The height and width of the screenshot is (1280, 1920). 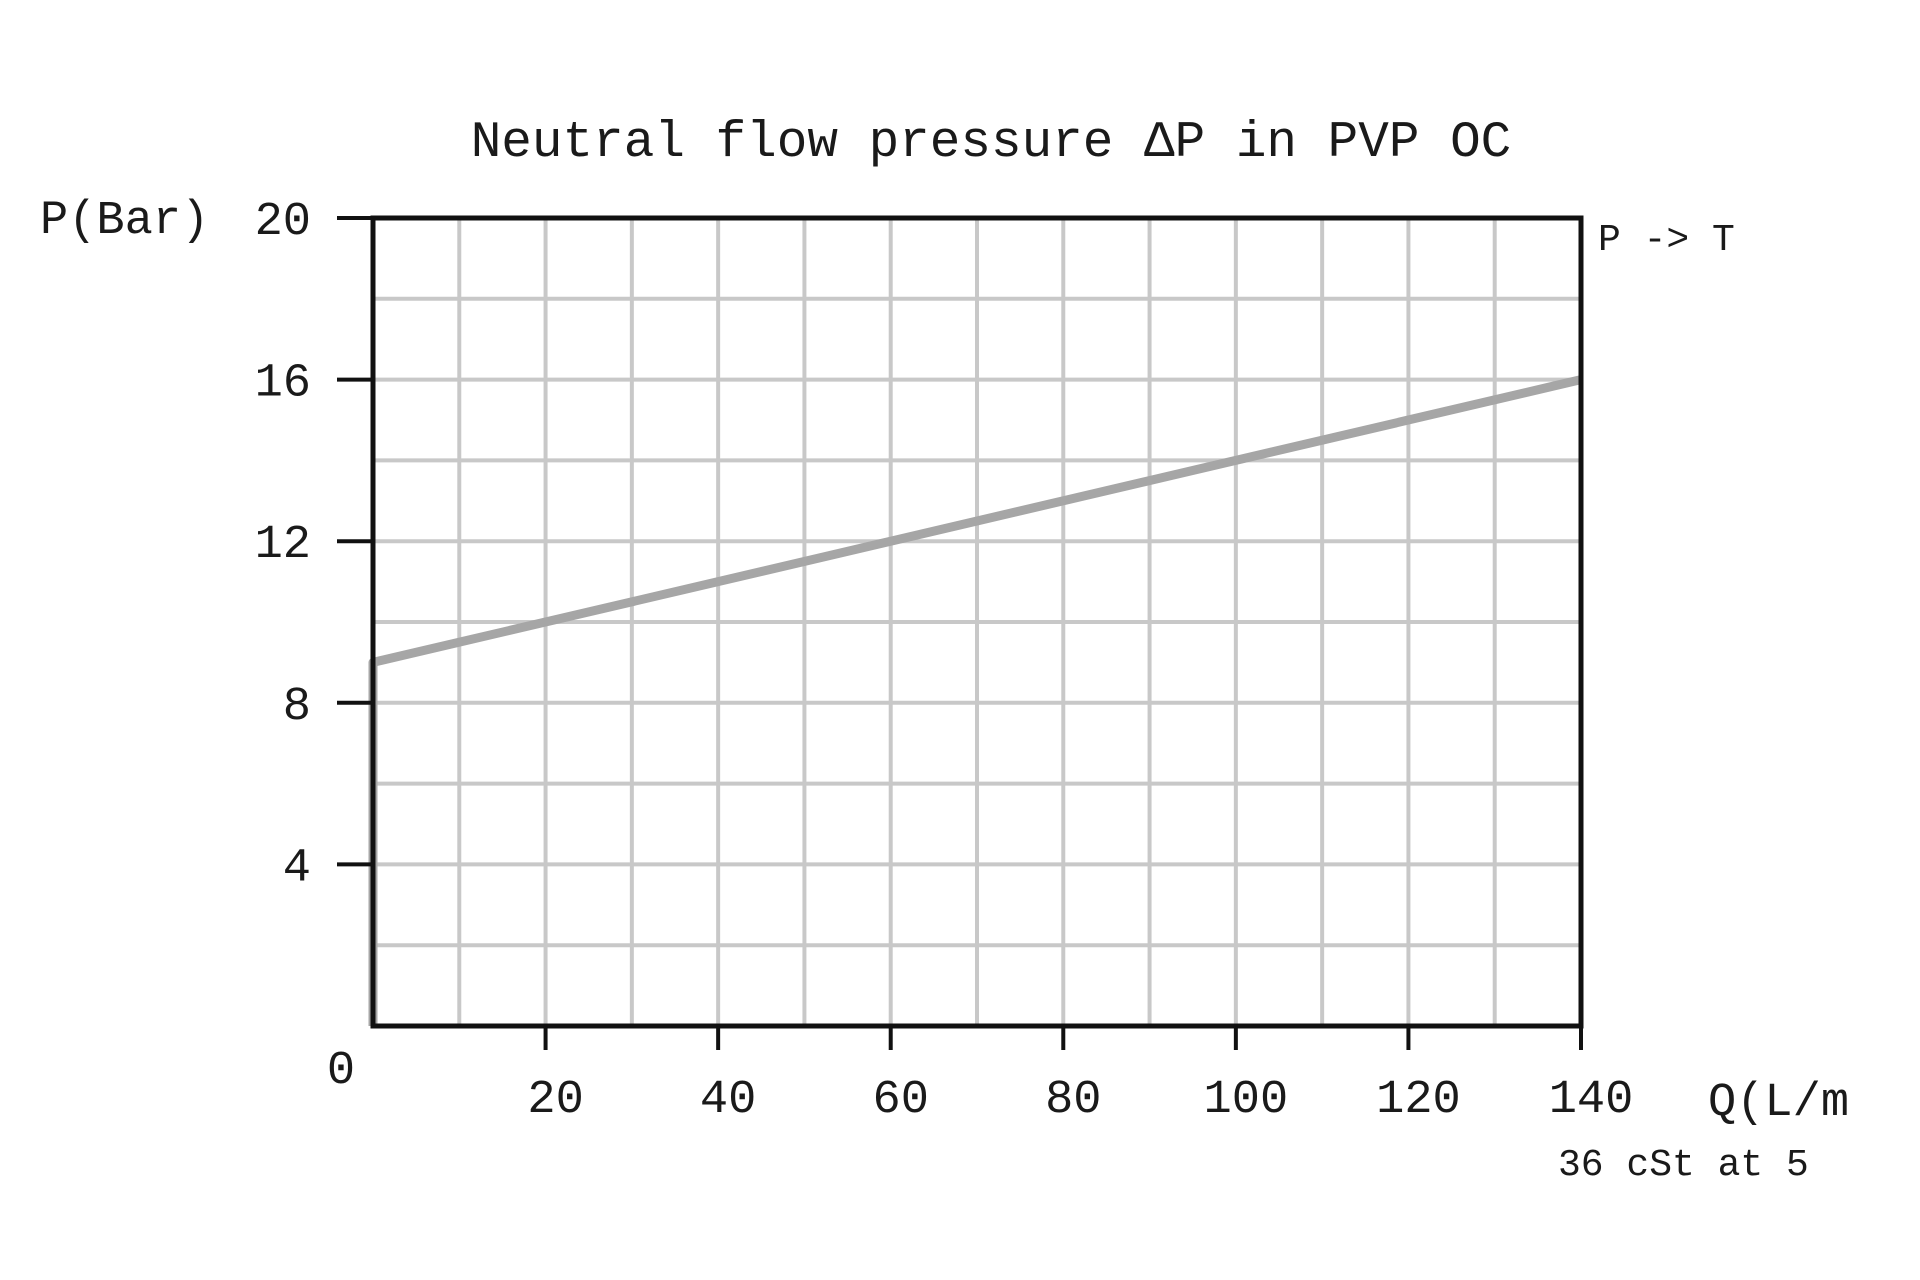 What do you see at coordinates (1778, 1103) in the screenshot?
I see `x-axis-label: Q(L/m` at bounding box center [1778, 1103].